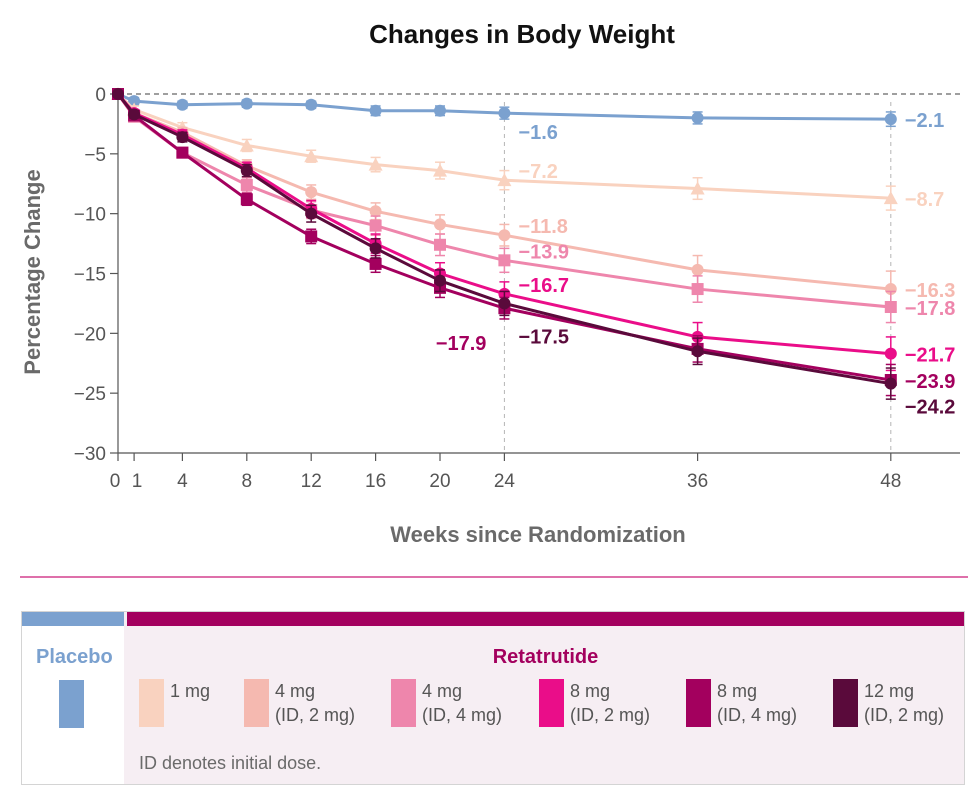  What do you see at coordinates (537, 172) in the screenshot?
I see `data-label: −7.2` at bounding box center [537, 172].